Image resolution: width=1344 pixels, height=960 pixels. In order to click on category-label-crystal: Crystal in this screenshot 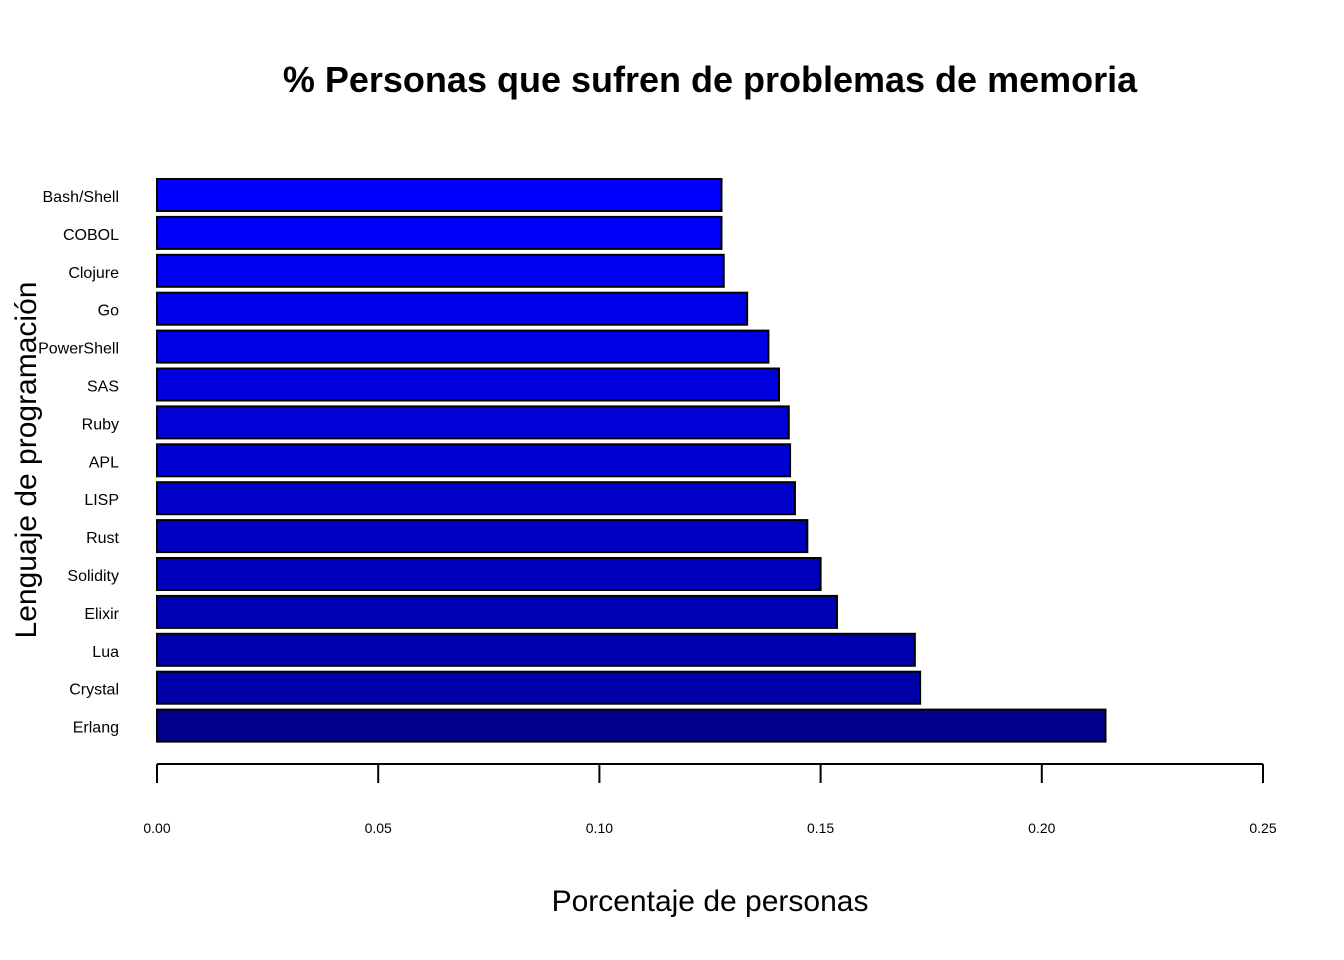, I will do `click(94, 690)`.